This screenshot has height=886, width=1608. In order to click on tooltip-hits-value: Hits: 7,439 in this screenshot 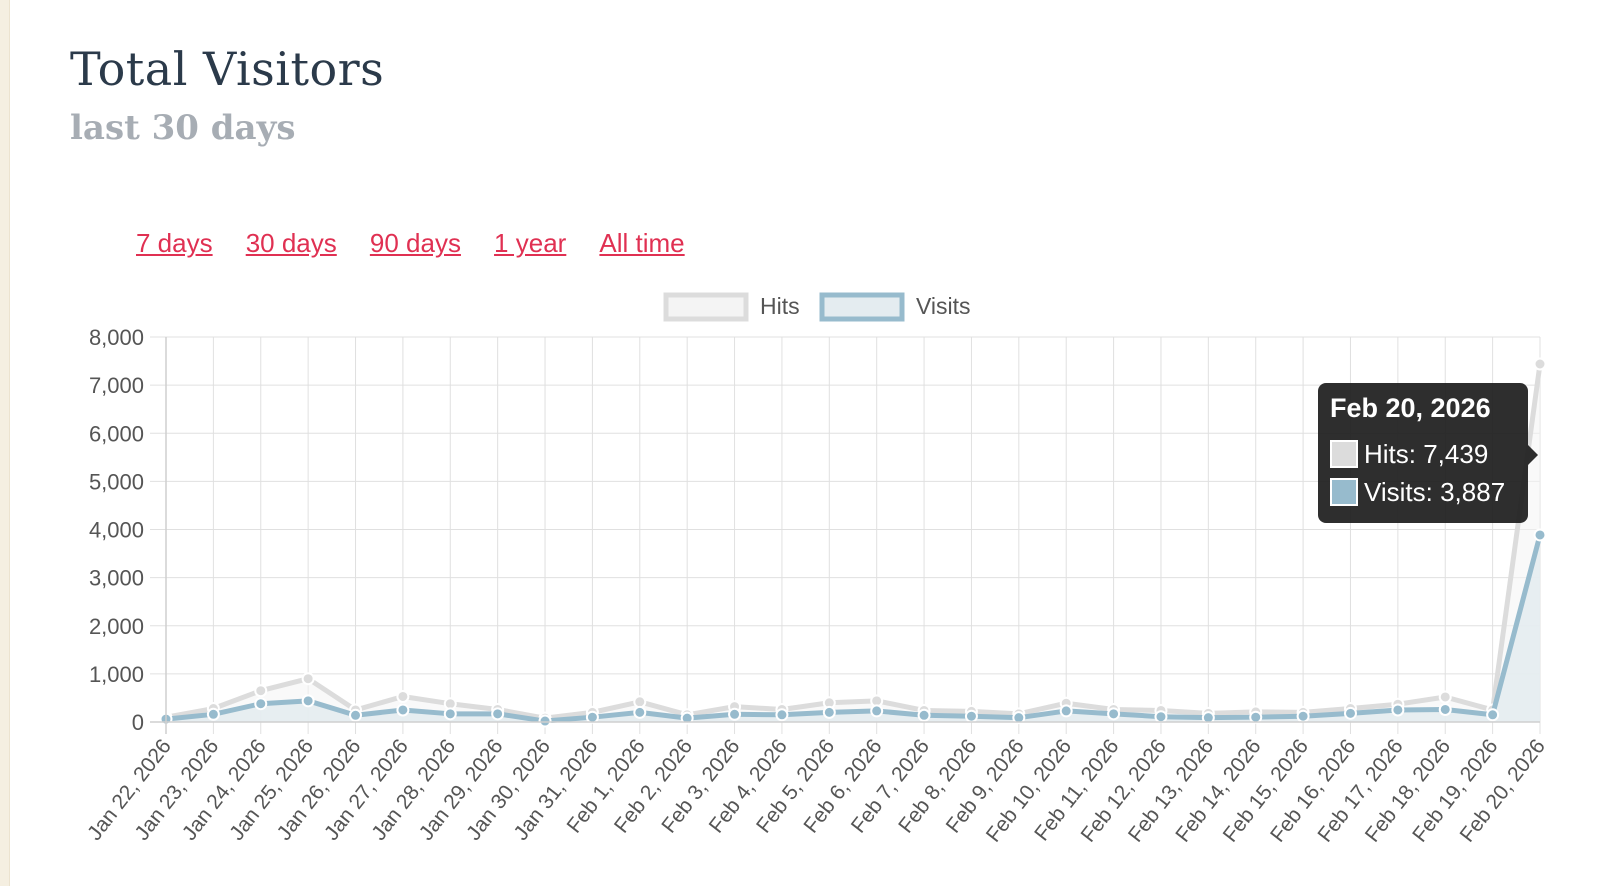, I will do `click(1426, 454)`.